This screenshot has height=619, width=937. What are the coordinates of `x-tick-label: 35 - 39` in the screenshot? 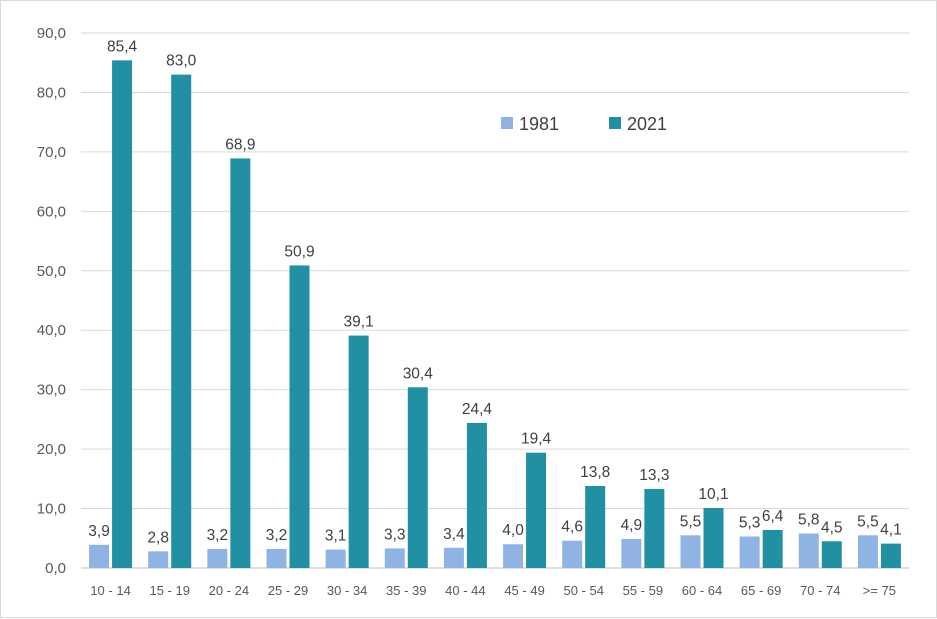 It's located at (406, 590).